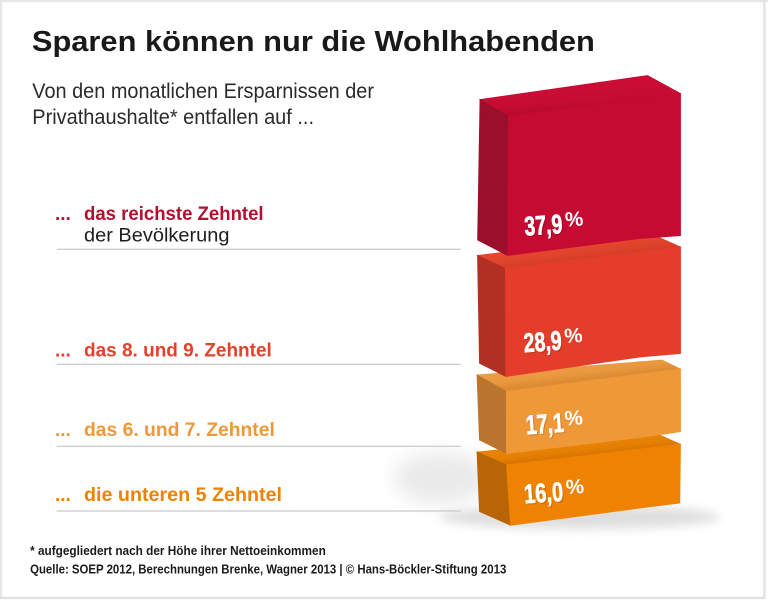 Image resolution: width=768 pixels, height=614 pixels. What do you see at coordinates (179, 430) in the screenshot?
I see `svg-text: das 6. und 7. Zehntel` at bounding box center [179, 430].